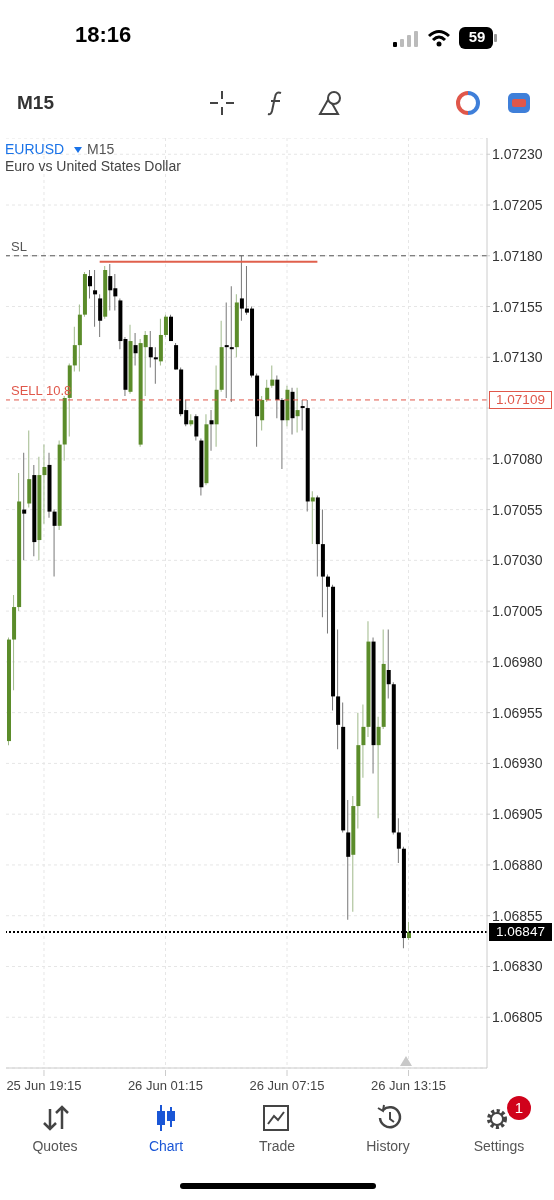  What do you see at coordinates (408, 1085) in the screenshot?
I see `x-tick-label: 26 Jun 13:15` at bounding box center [408, 1085].